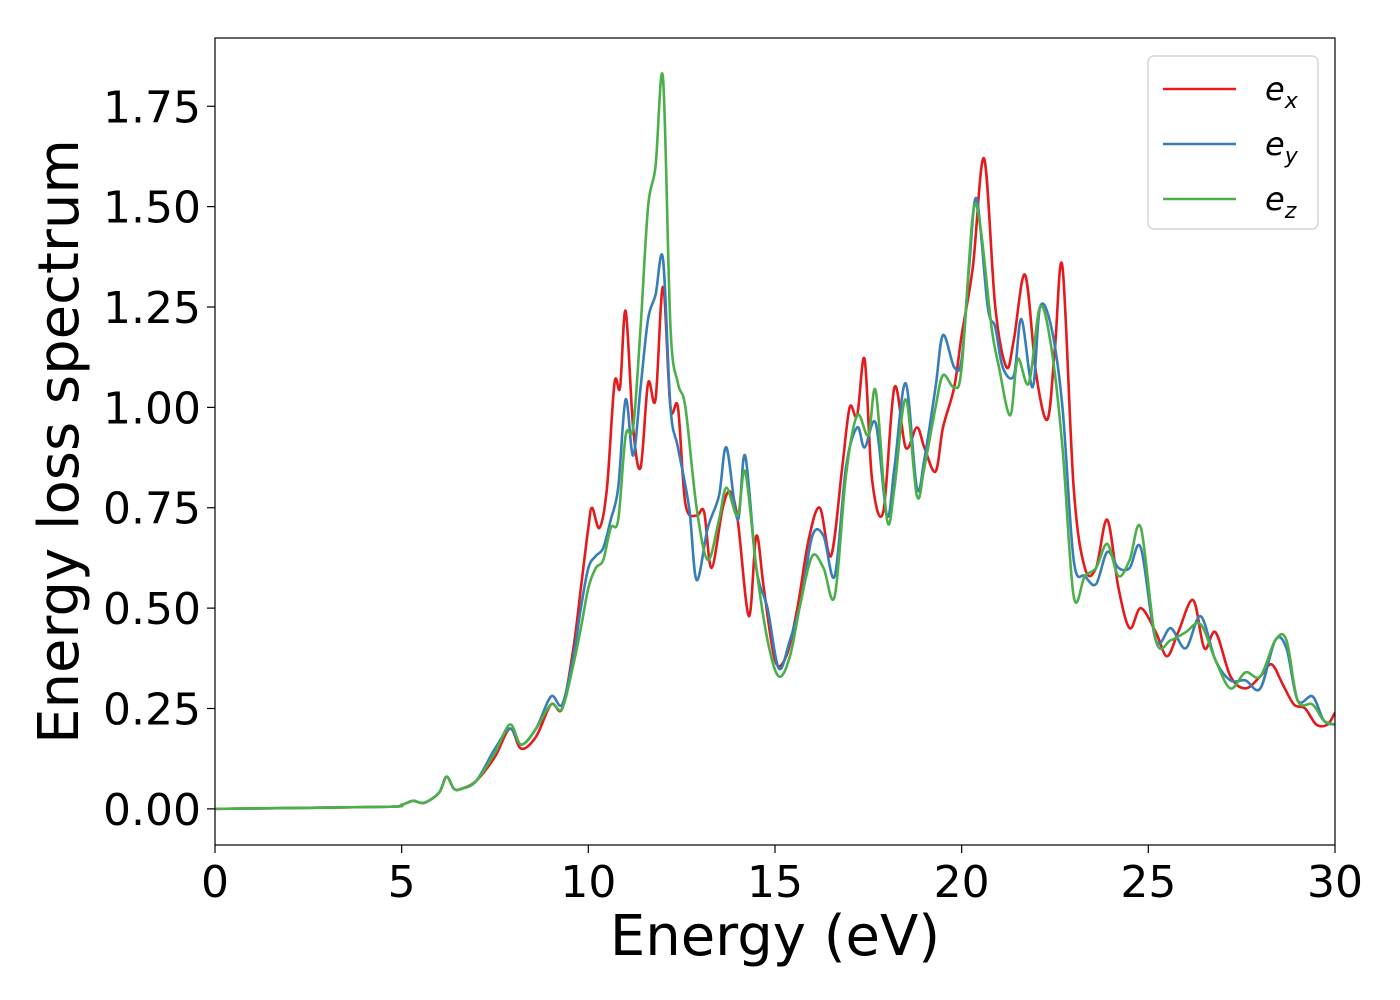 The image size is (1400, 1000). I want to click on legend-box, so click(1233, 142).